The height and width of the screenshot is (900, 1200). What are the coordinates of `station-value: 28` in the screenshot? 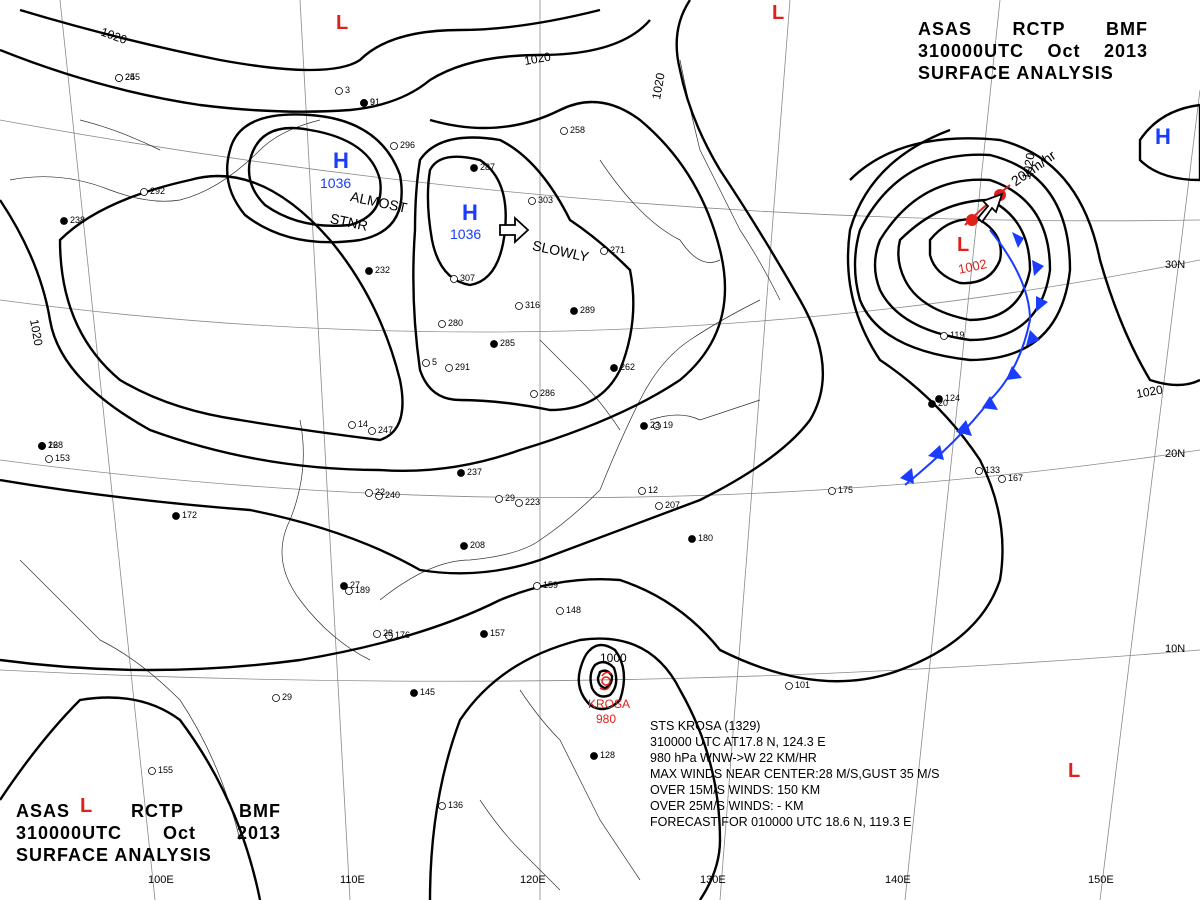 It's located at (388, 633).